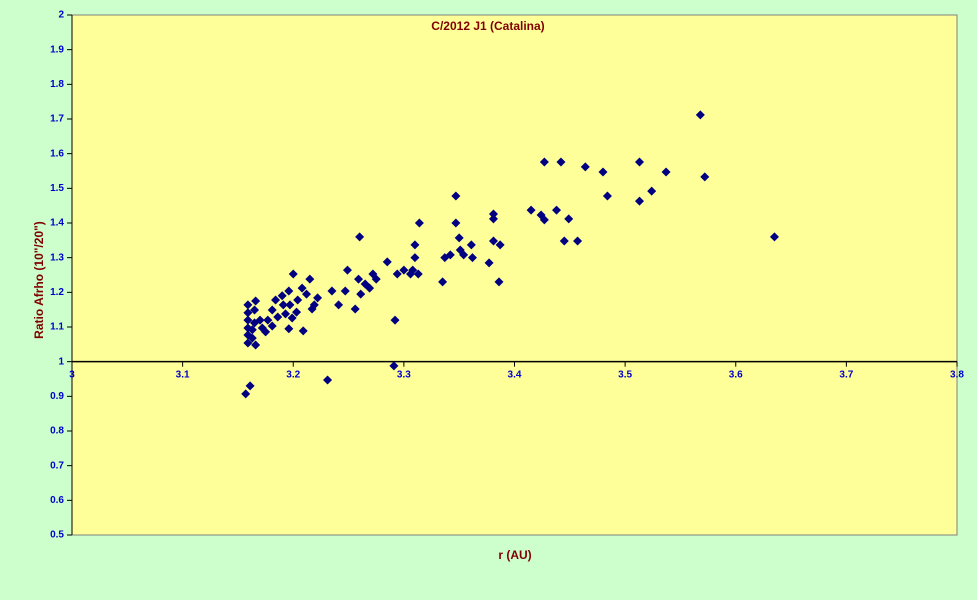 The width and height of the screenshot is (977, 600). Describe the element at coordinates (57, 535) in the screenshot. I see `y-tick-label: 0.5` at that location.